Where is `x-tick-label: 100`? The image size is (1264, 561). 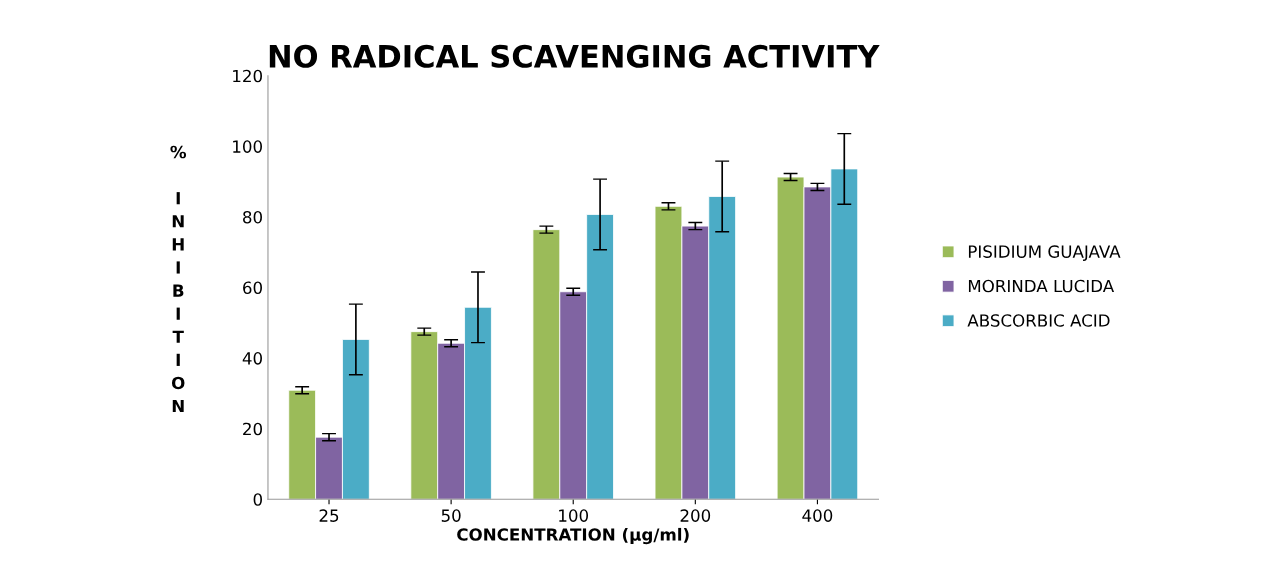 x-tick-label: 100 is located at coordinates (574, 515).